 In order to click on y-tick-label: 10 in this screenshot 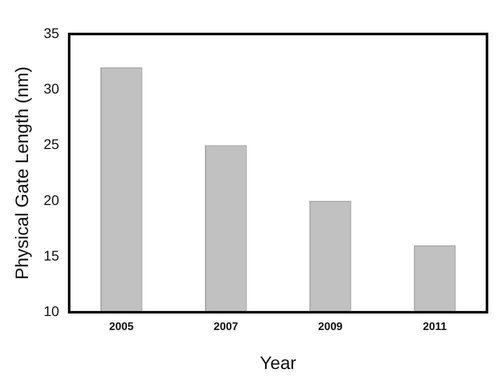, I will do `click(52, 311)`.